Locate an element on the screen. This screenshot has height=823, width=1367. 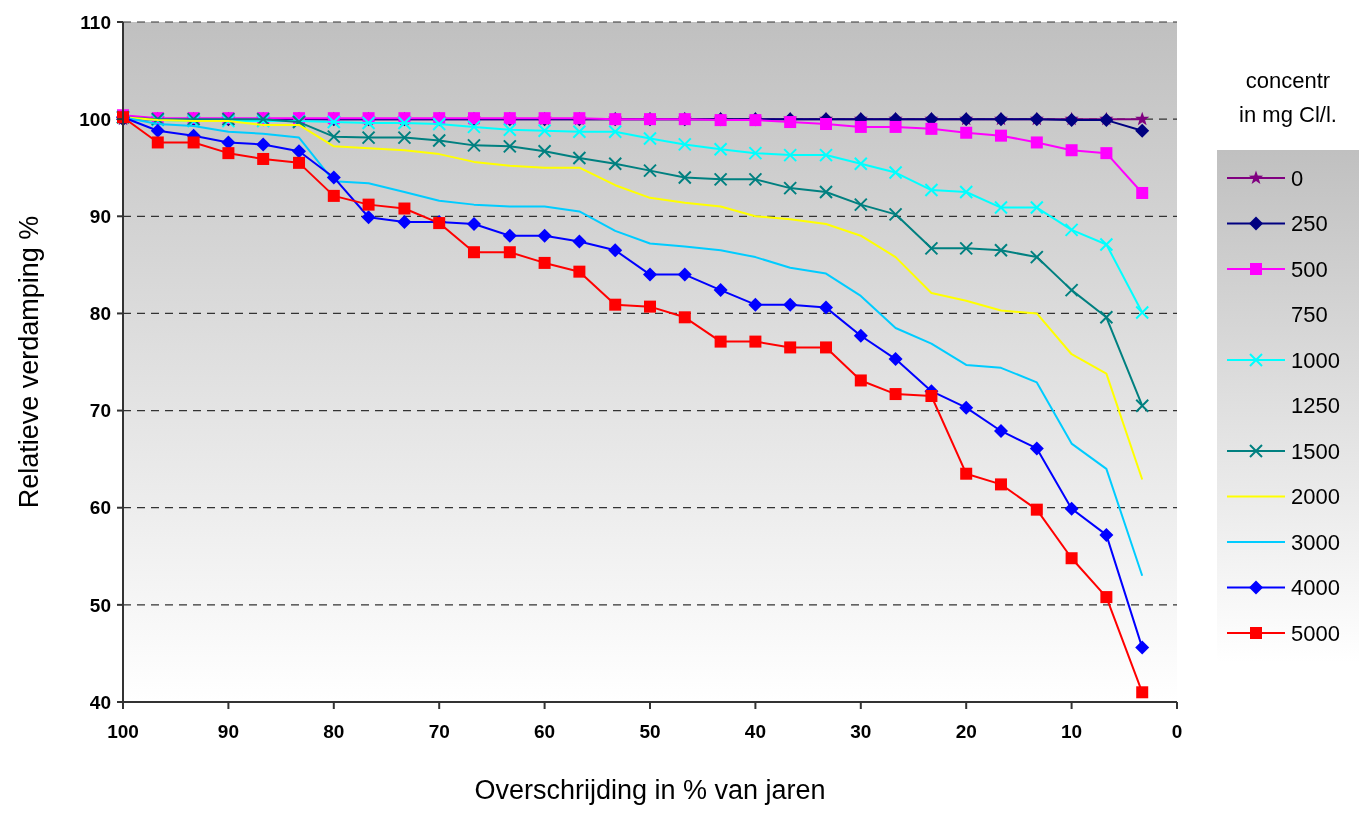
x-tick-label: 50 is located at coordinates (650, 731).